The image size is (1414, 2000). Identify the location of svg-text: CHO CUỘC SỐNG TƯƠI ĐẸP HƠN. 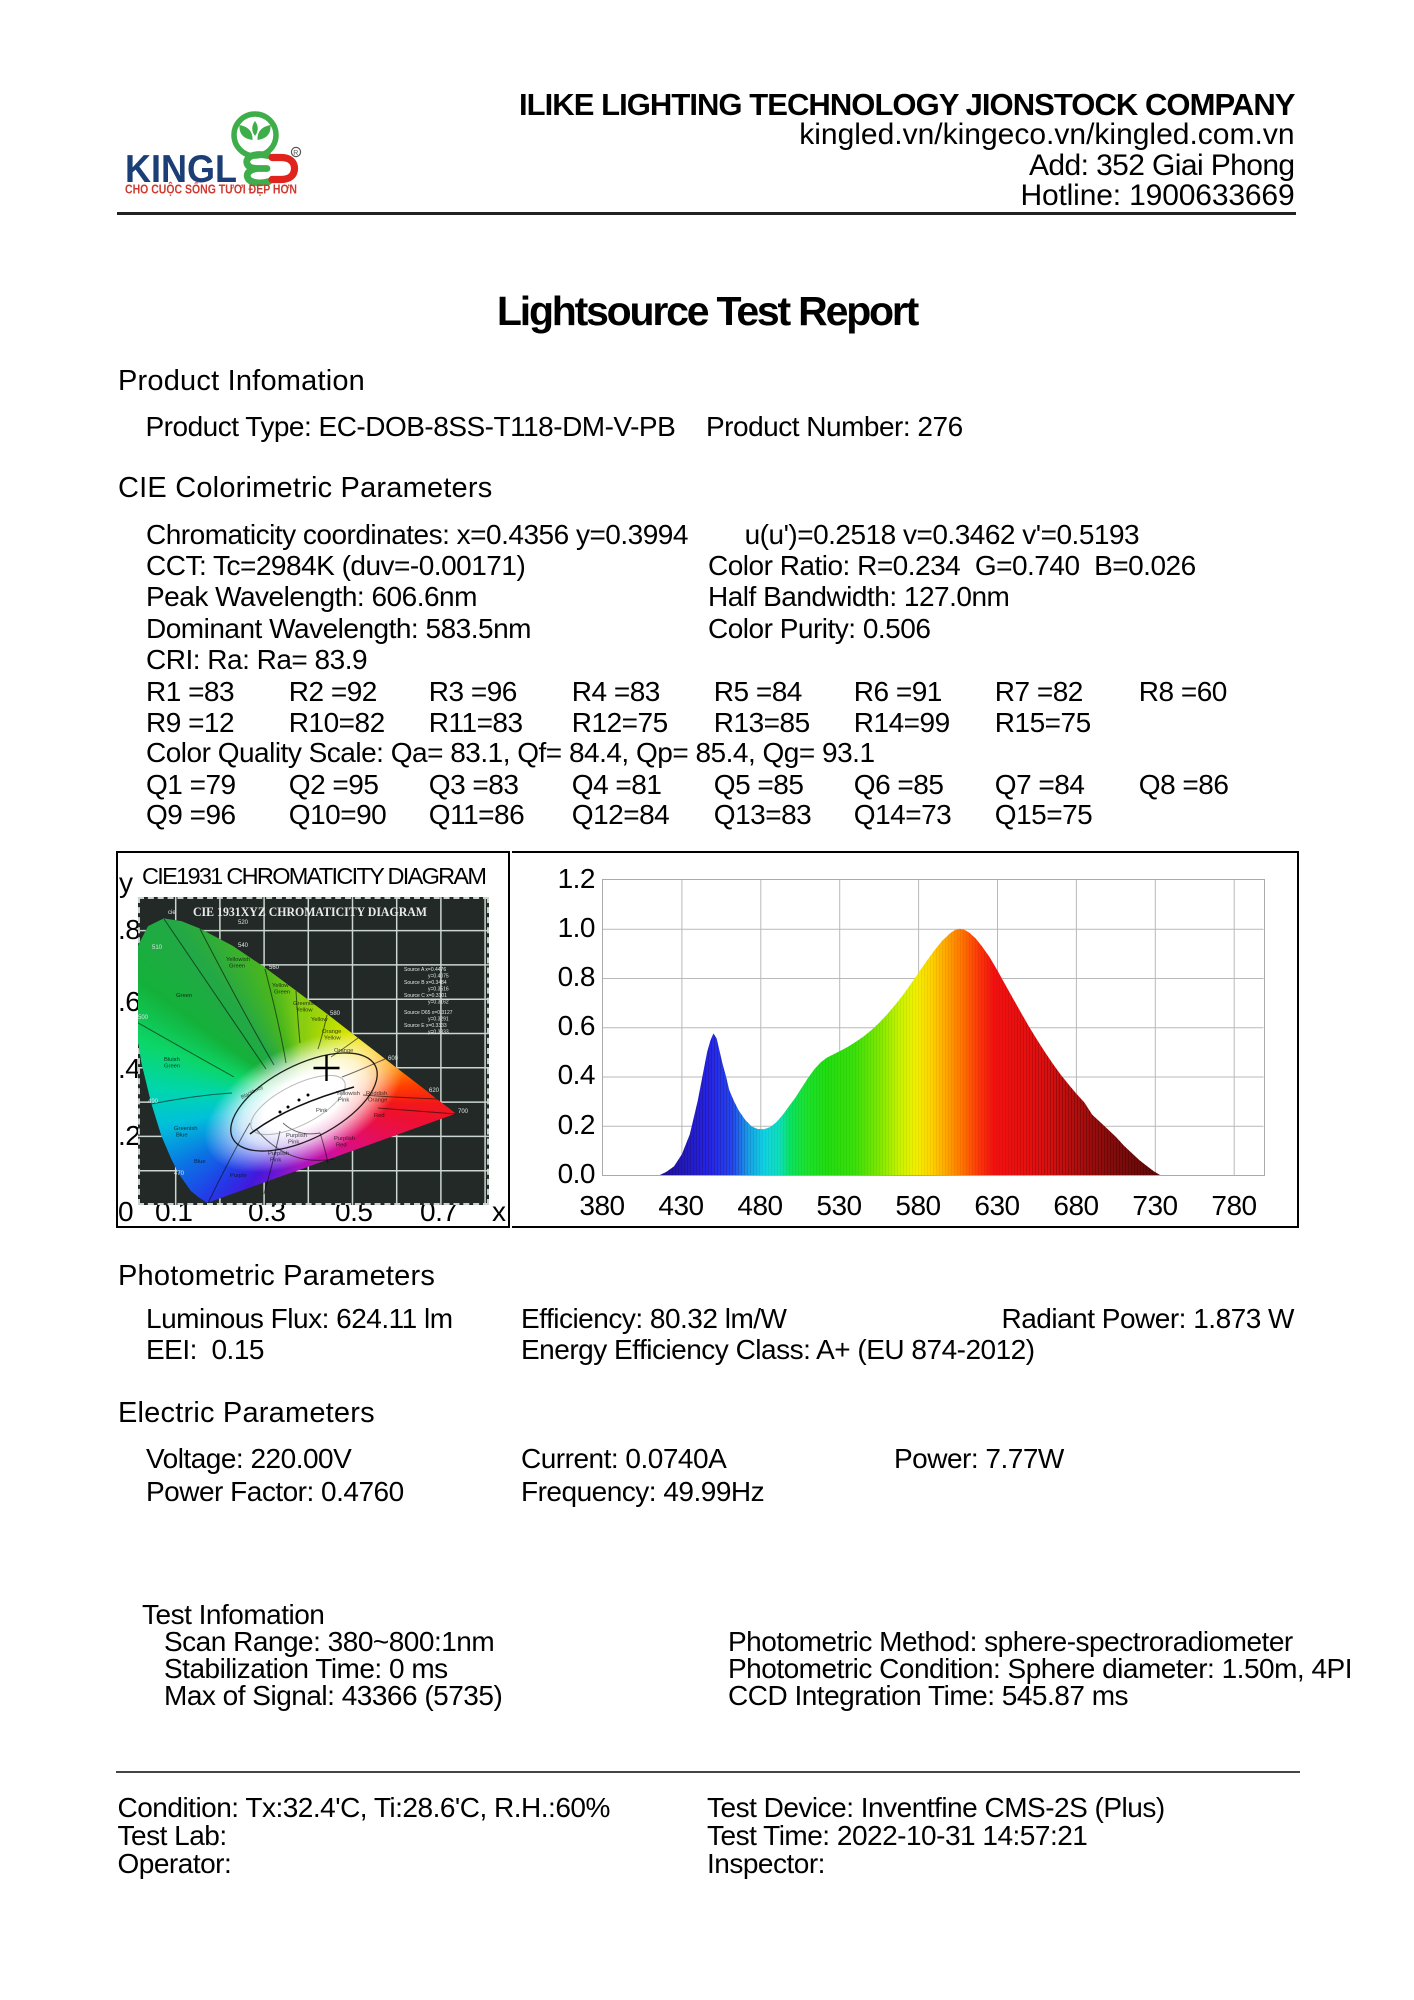
(211, 189).